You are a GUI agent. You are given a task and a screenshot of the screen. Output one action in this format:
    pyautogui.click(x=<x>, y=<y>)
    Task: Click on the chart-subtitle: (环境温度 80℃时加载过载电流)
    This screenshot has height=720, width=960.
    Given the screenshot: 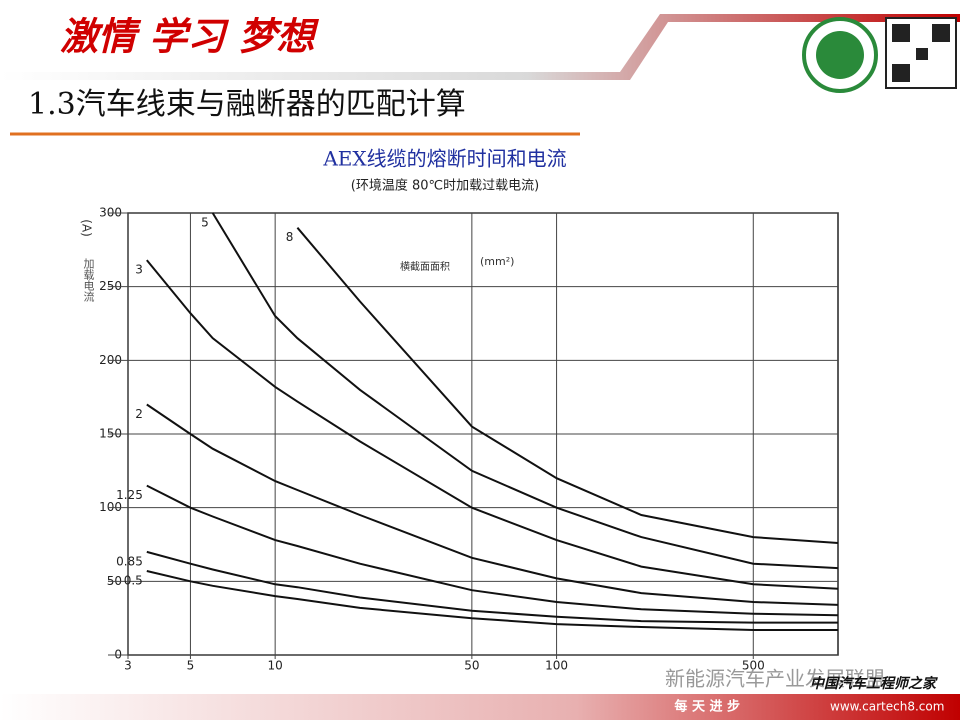 What is the action you would take?
    pyautogui.click(x=445, y=186)
    